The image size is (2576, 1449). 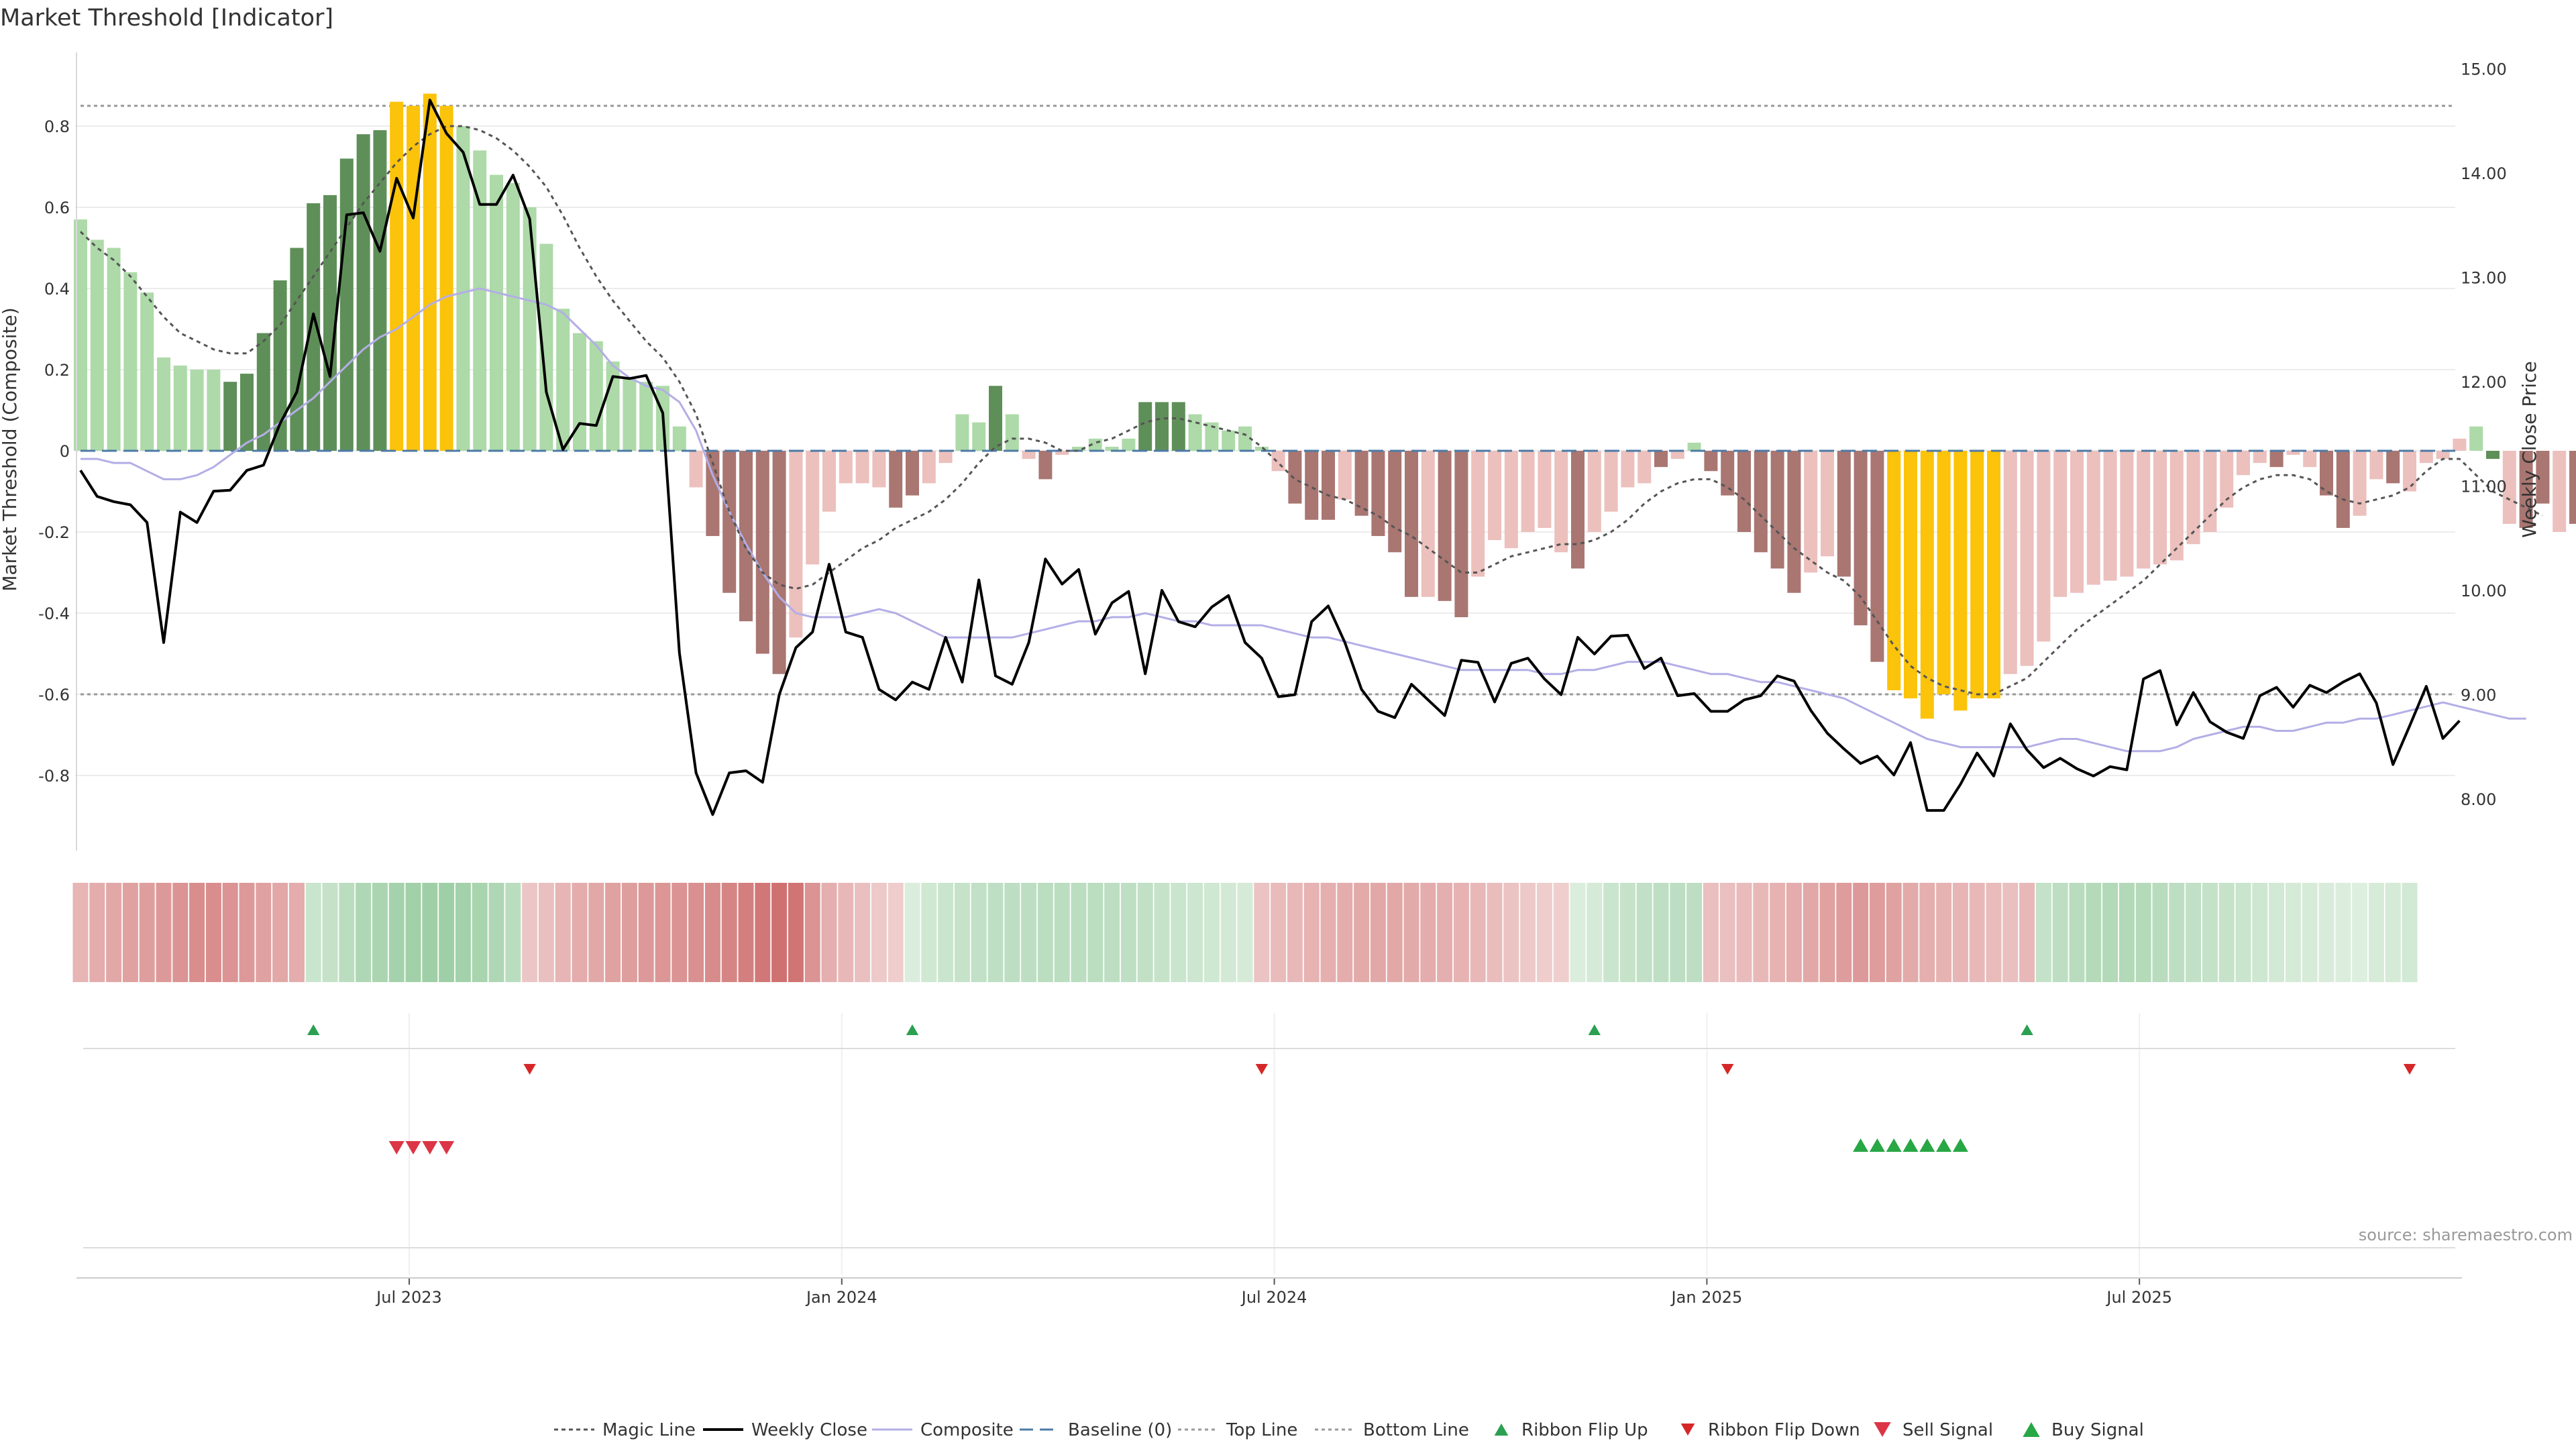 I want to click on y2-tick-label: 8.00, so click(x=2478, y=799).